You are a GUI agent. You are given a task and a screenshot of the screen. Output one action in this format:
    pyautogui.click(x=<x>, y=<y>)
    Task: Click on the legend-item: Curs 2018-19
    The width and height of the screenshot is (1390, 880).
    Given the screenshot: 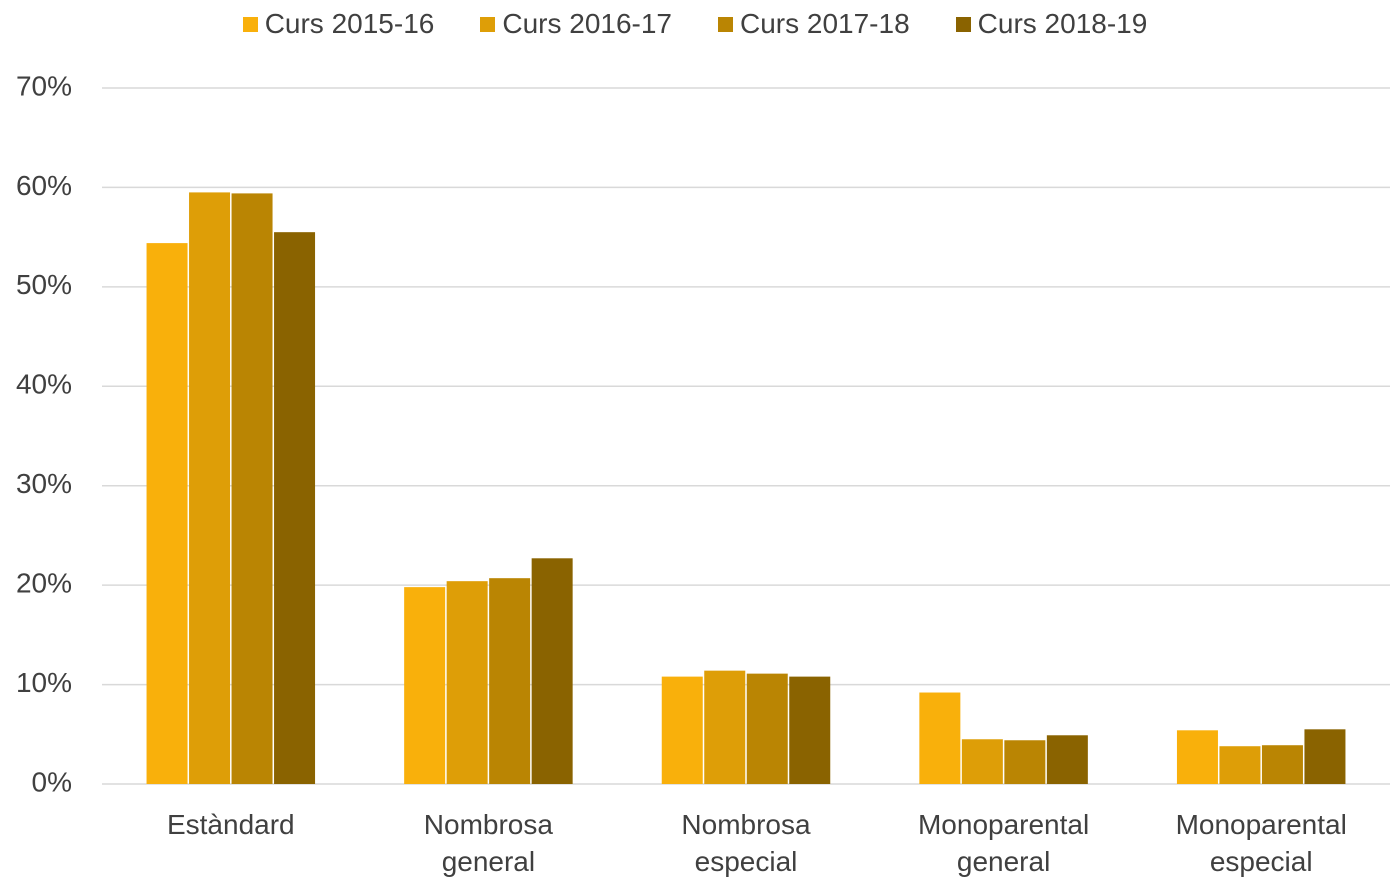 What is the action you would take?
    pyautogui.click(x=1051, y=24)
    